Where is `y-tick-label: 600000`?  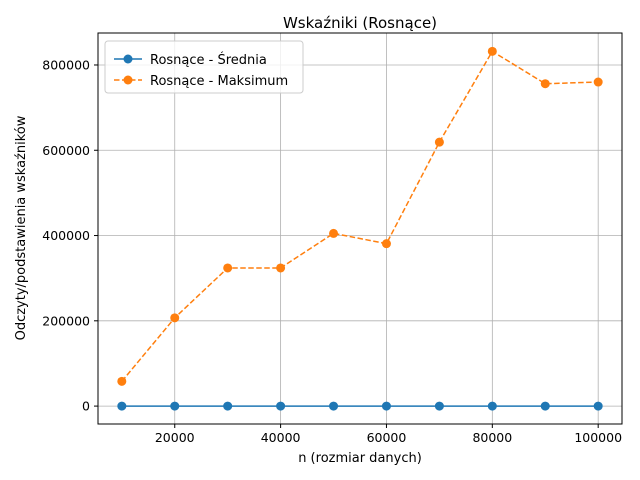
y-tick-label: 600000 is located at coordinates (66, 150).